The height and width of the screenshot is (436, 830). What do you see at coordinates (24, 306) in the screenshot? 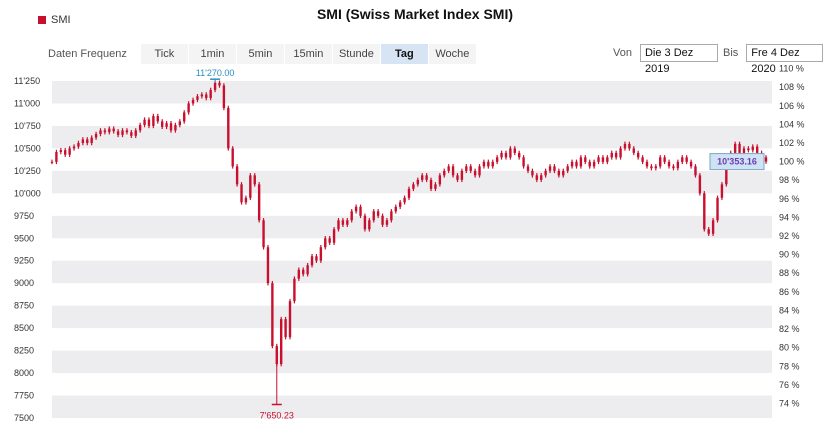
I see `y-left-tick-label: 8750` at bounding box center [24, 306].